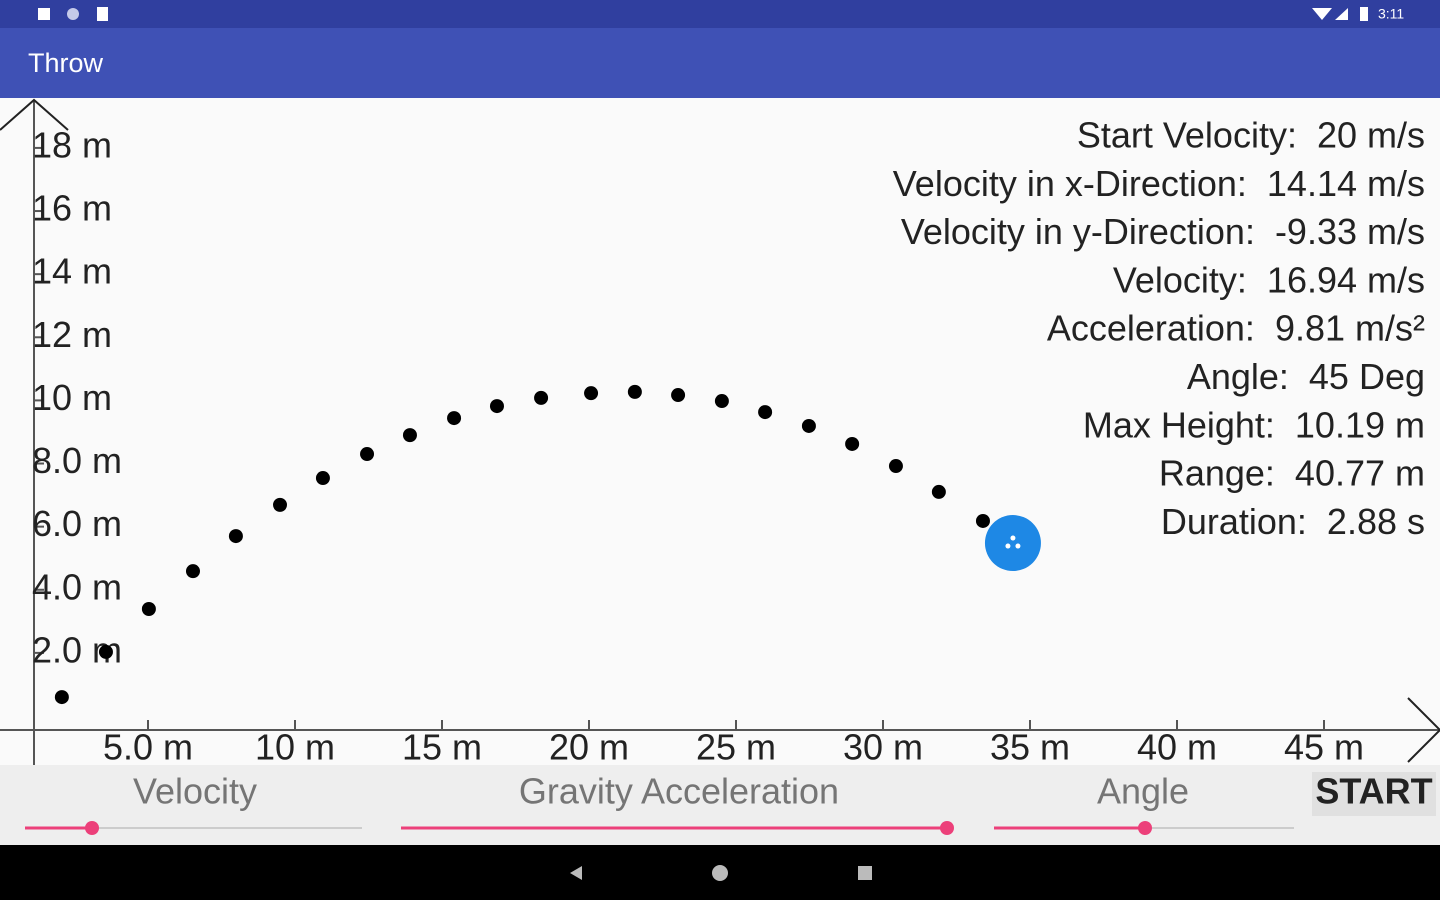 The width and height of the screenshot is (1440, 900). I want to click on y-tick-label: 6.0 m, so click(77, 523).